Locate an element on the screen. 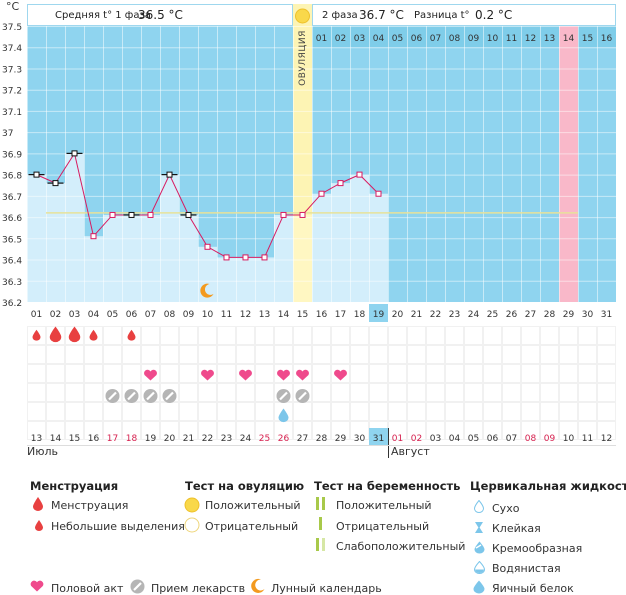  legend-watery: Водянистая is located at coordinates (526, 568).